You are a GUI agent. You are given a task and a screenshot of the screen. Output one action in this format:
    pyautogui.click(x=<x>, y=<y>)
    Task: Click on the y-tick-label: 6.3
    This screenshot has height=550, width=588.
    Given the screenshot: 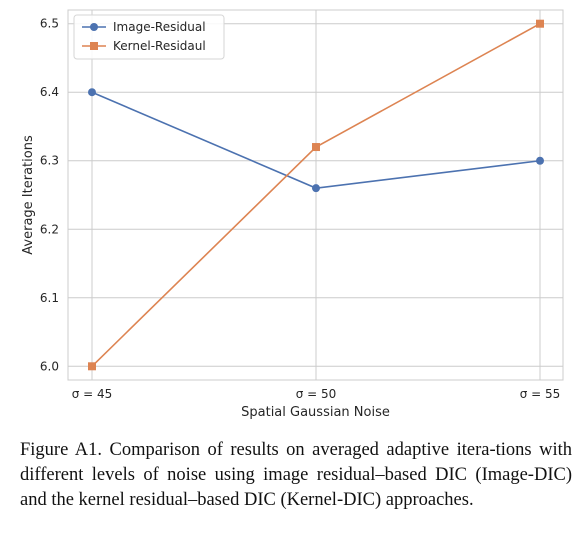 What is the action you would take?
    pyautogui.click(x=49, y=161)
    